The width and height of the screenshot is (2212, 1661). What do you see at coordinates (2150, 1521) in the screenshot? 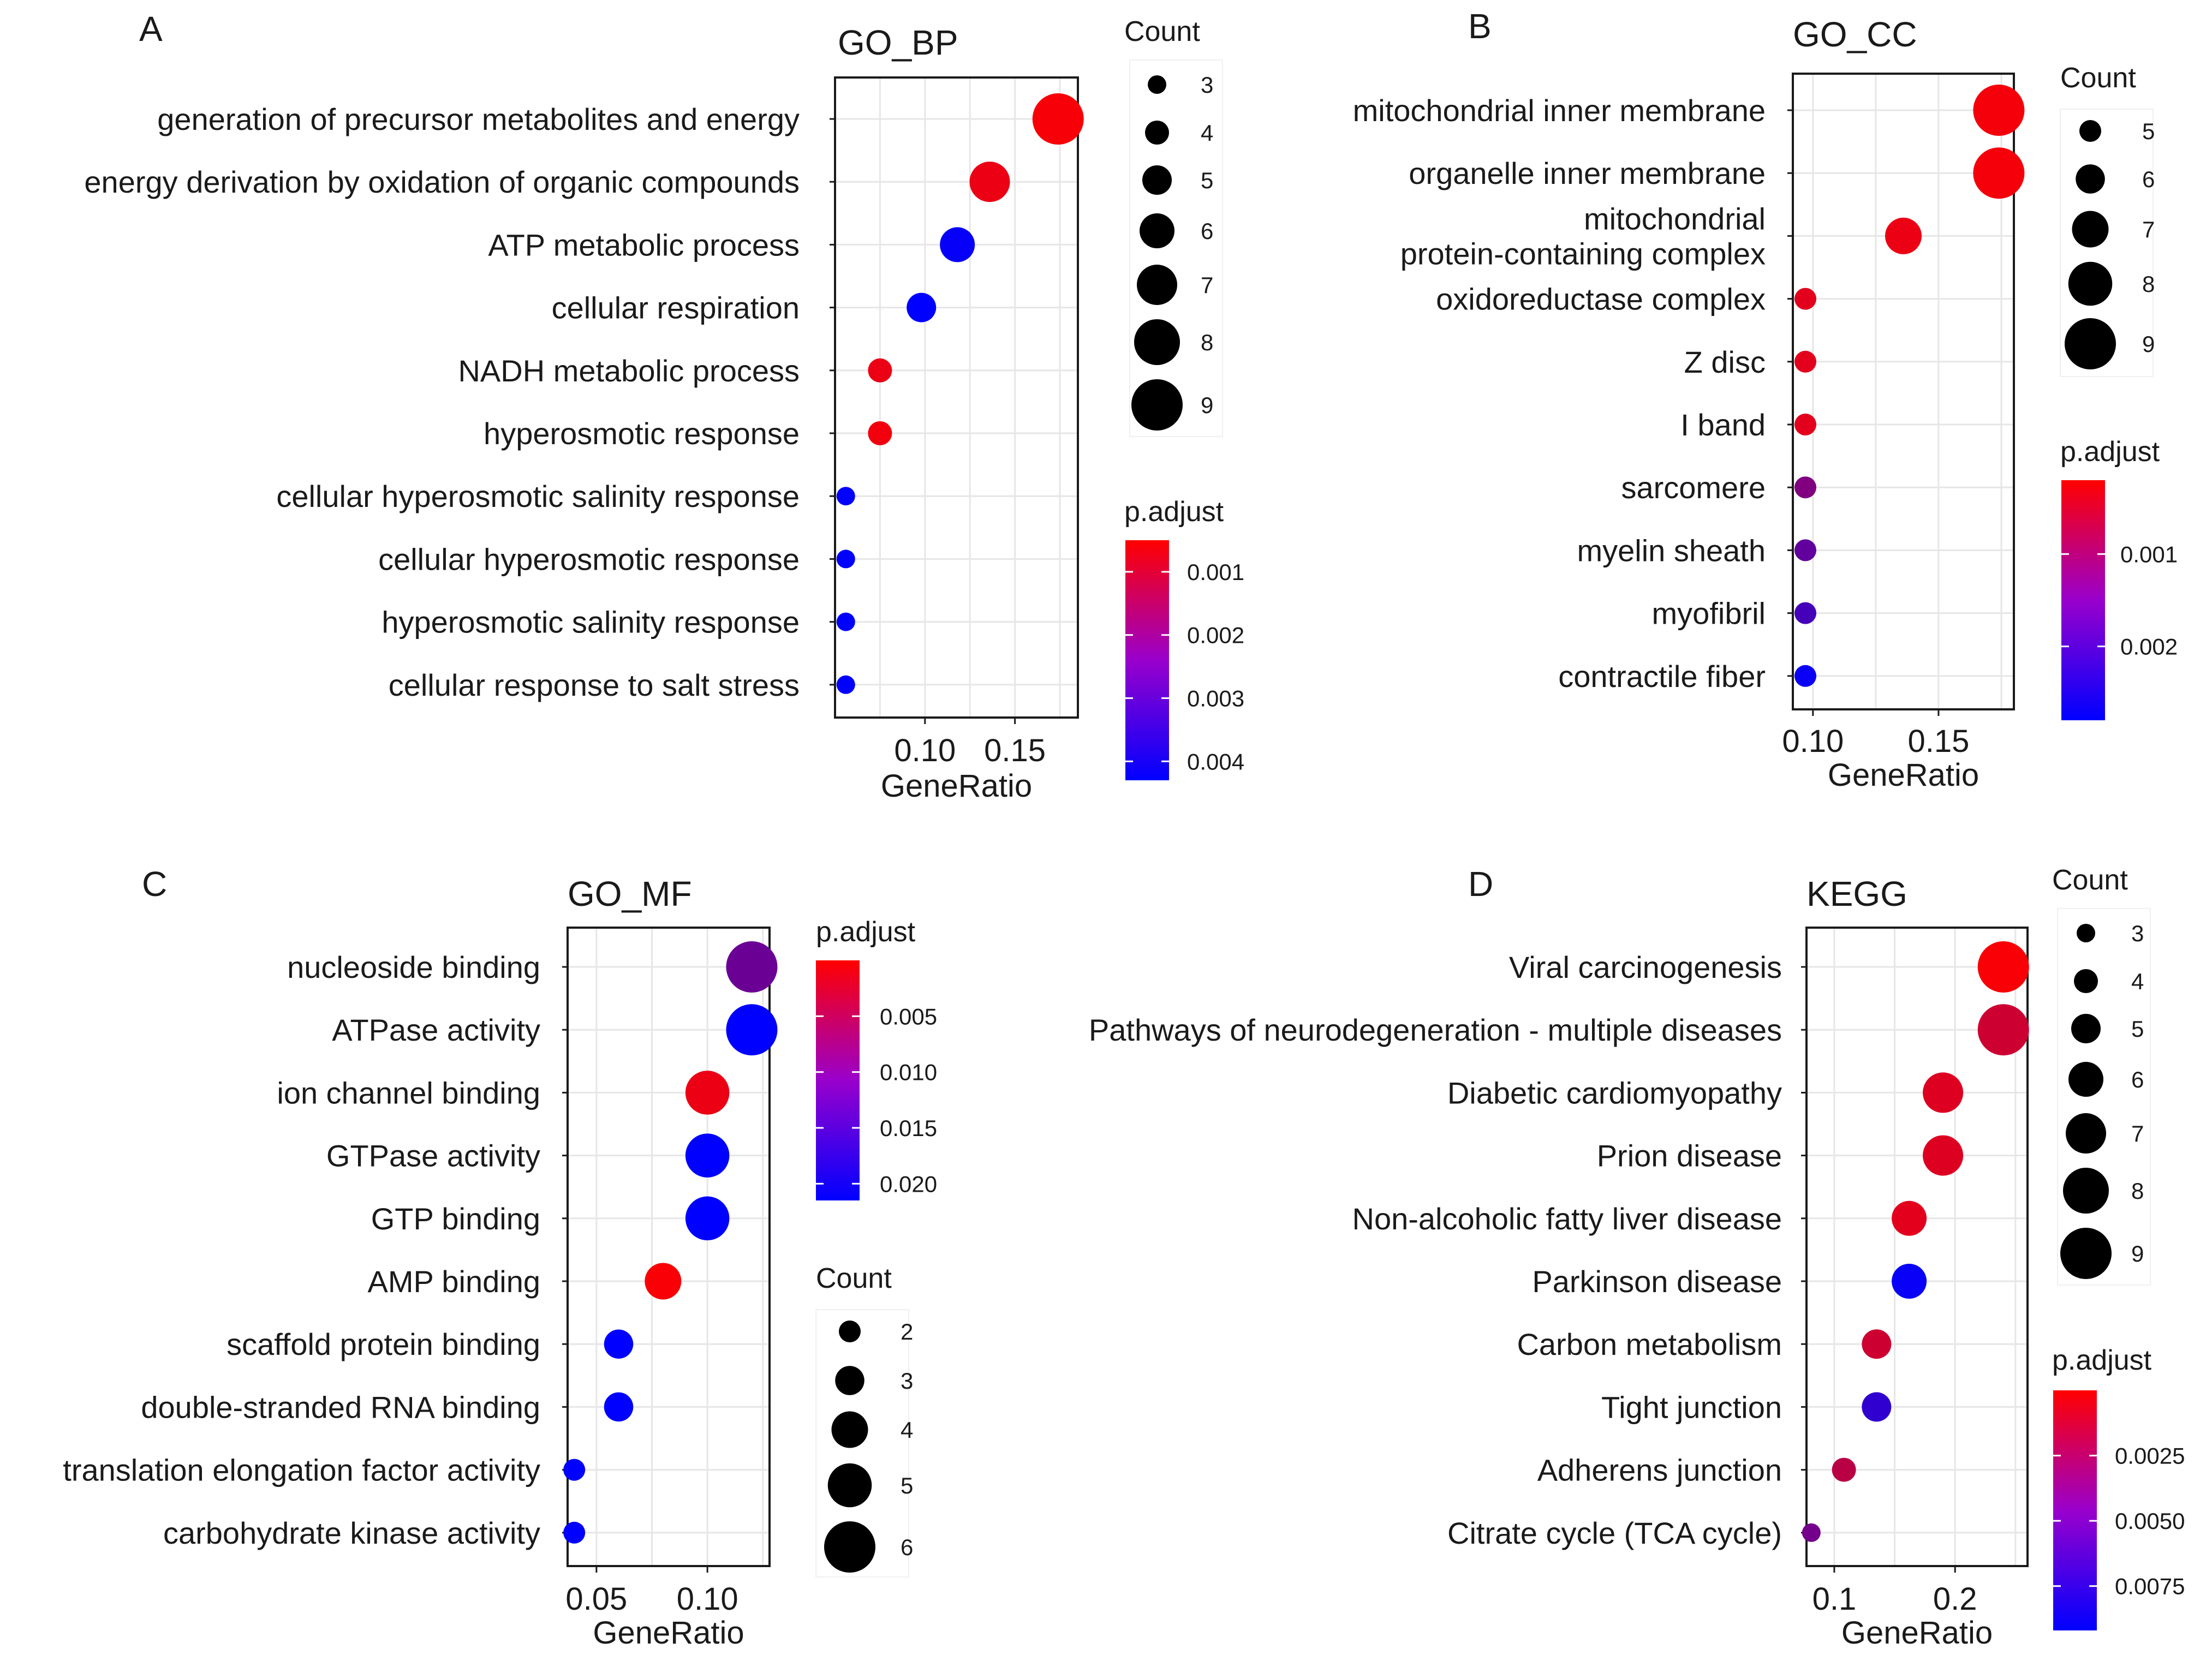
I see `colorbar-tick-label: 0.0050` at bounding box center [2150, 1521].